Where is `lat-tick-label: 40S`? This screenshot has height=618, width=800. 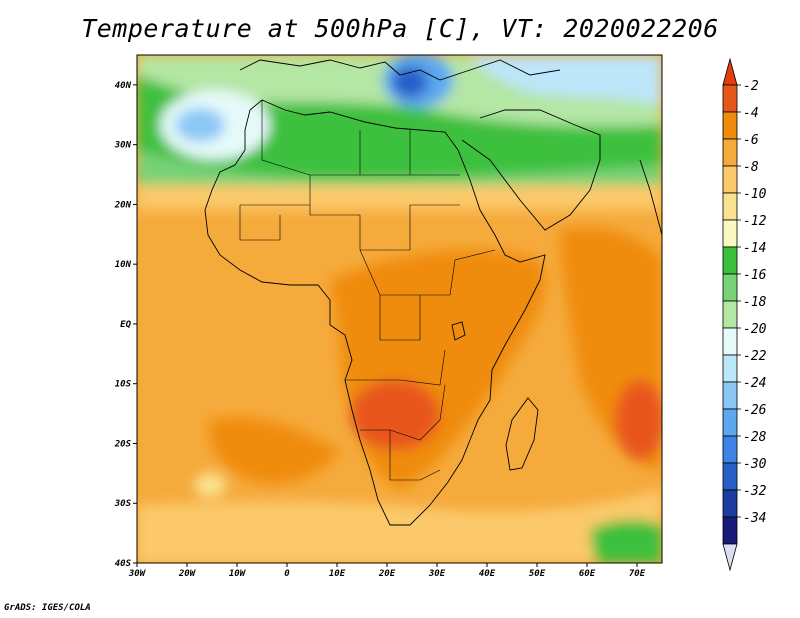 lat-tick-label: 40S is located at coordinates (123, 564).